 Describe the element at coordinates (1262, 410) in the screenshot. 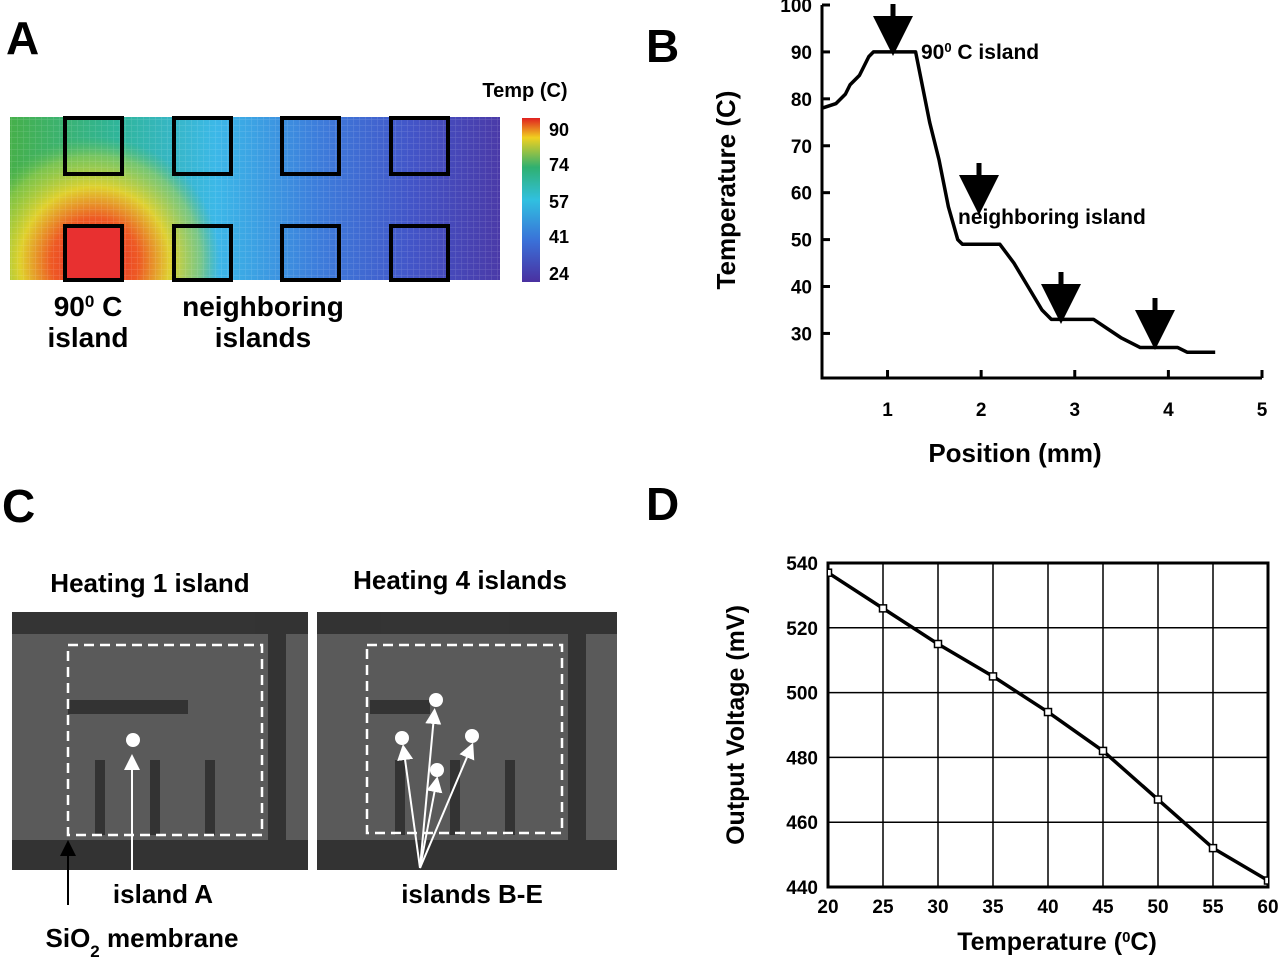

I see `x-tick-label: 5` at that location.